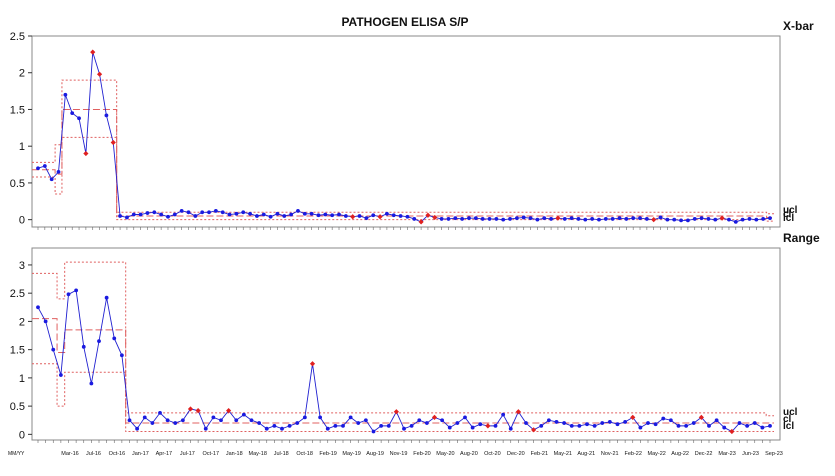 This screenshot has height=476, width=835. I want to click on range-y-tick-label: 1, so click(22, 379).